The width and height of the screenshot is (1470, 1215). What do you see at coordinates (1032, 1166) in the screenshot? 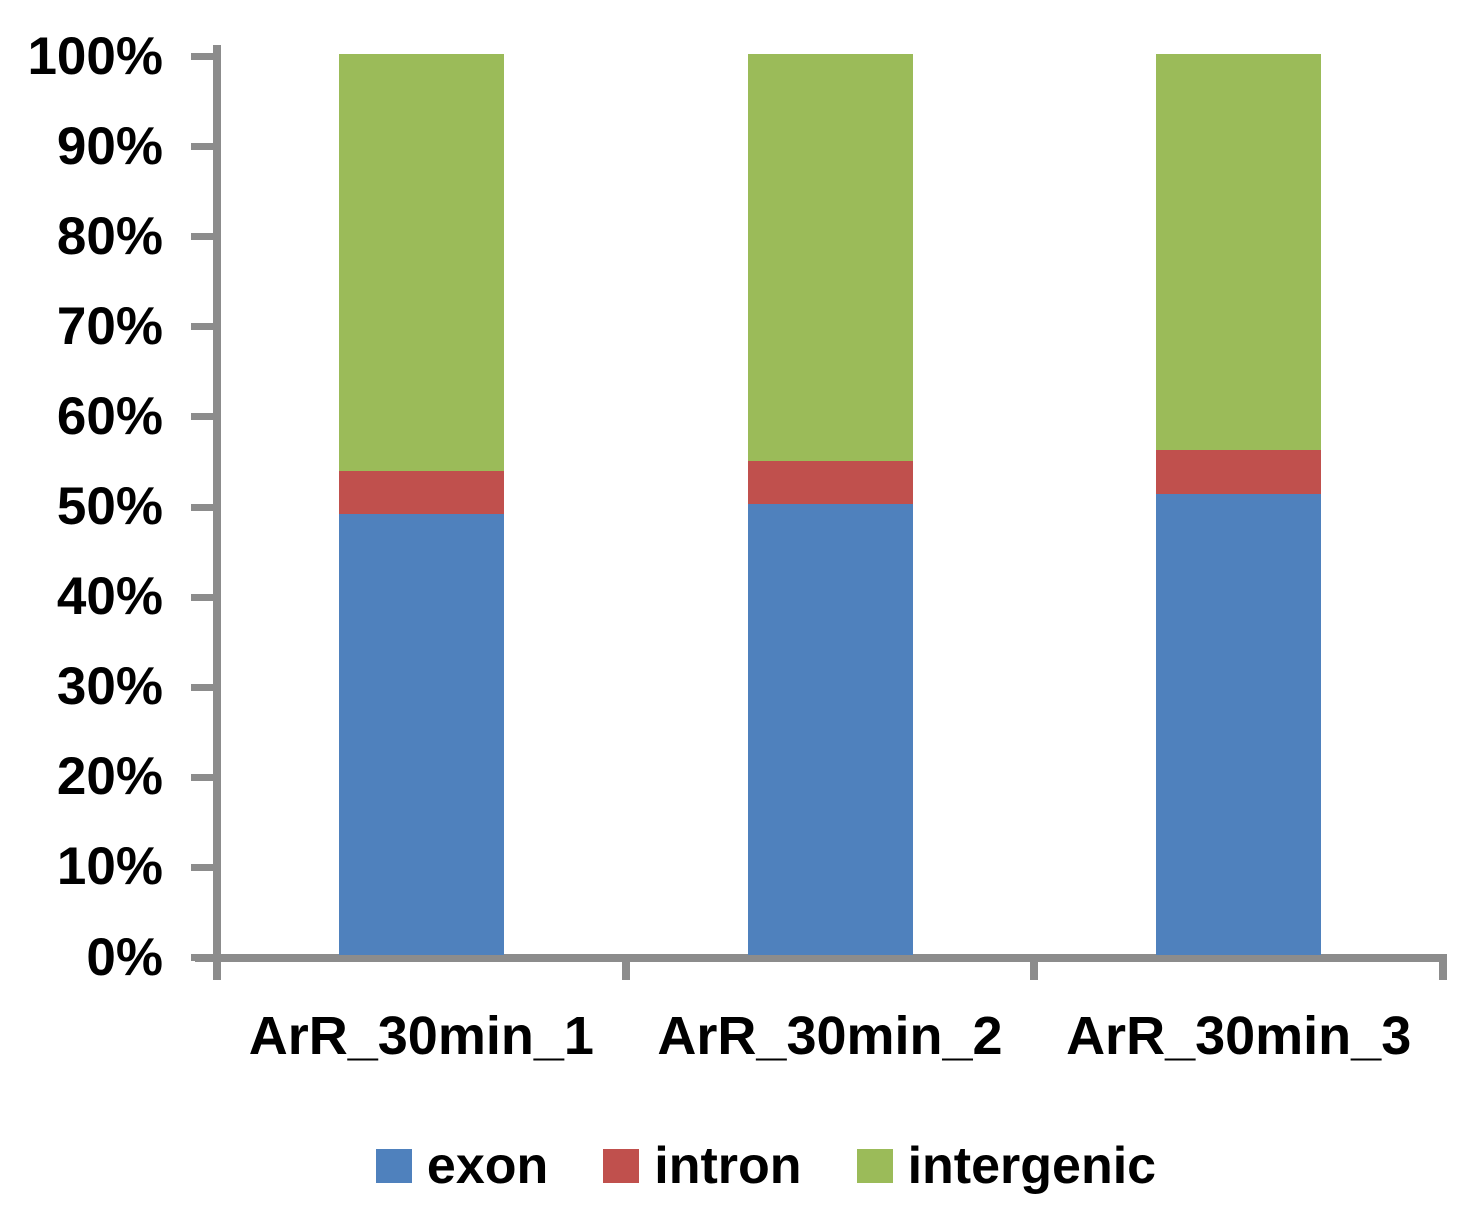
I see `legend-label: intergenic` at bounding box center [1032, 1166].